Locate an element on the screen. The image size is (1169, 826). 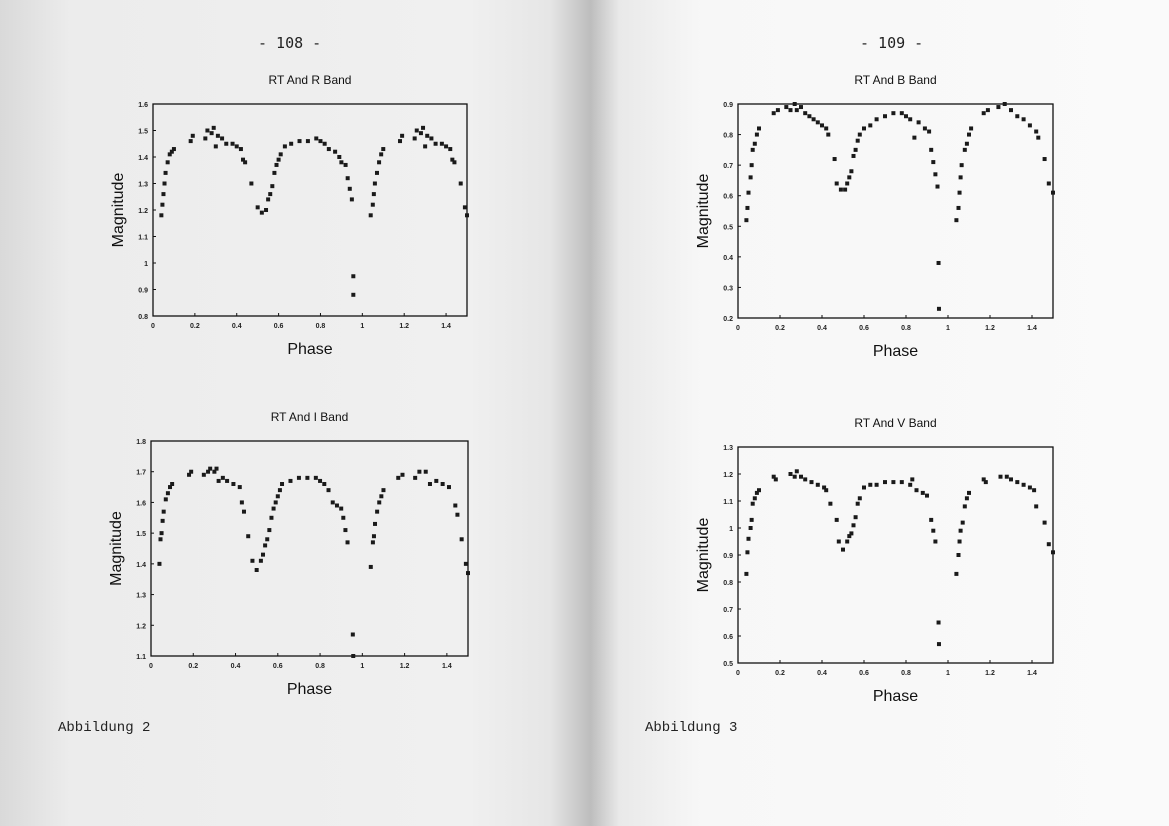
y-tick-label: 0.8 is located at coordinates (728, 136).